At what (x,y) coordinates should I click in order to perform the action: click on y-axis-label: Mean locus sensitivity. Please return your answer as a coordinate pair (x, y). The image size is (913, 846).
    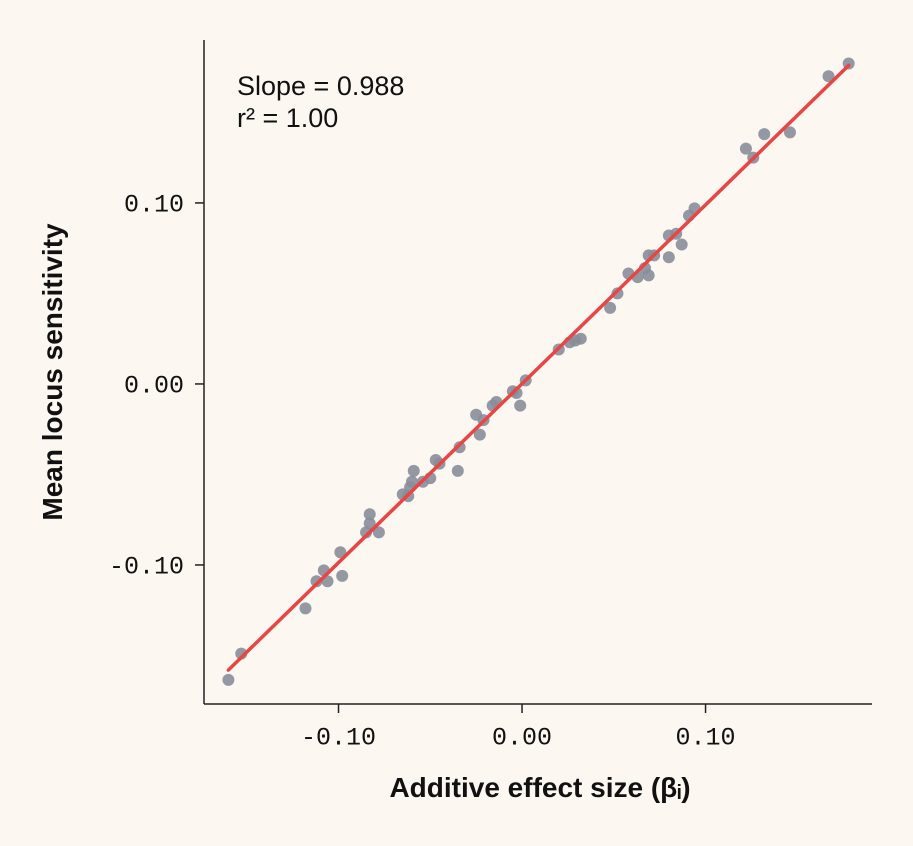
    Looking at the image, I should click on (52, 372).